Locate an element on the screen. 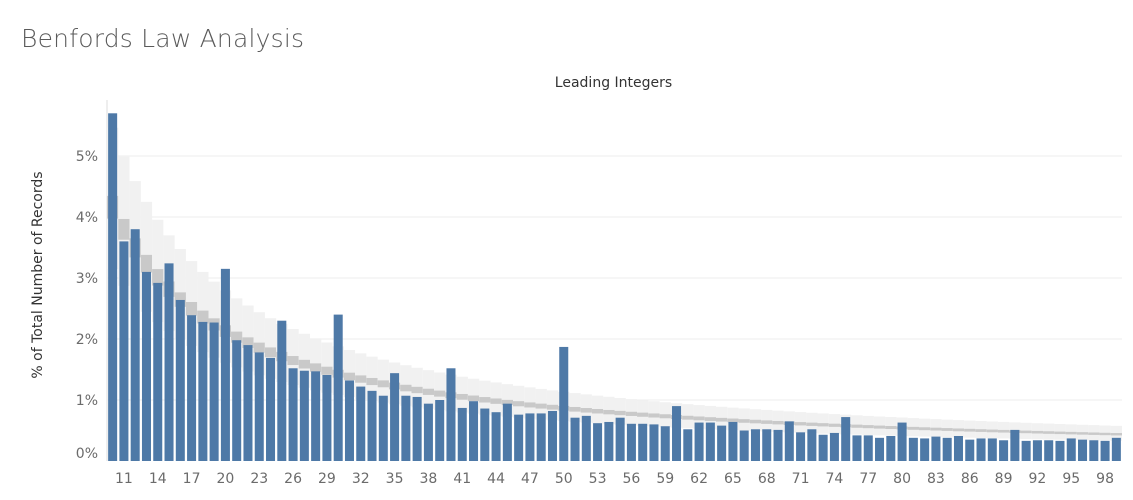 The width and height of the screenshot is (1133, 500). x-tick-label: 17 is located at coordinates (192, 479).